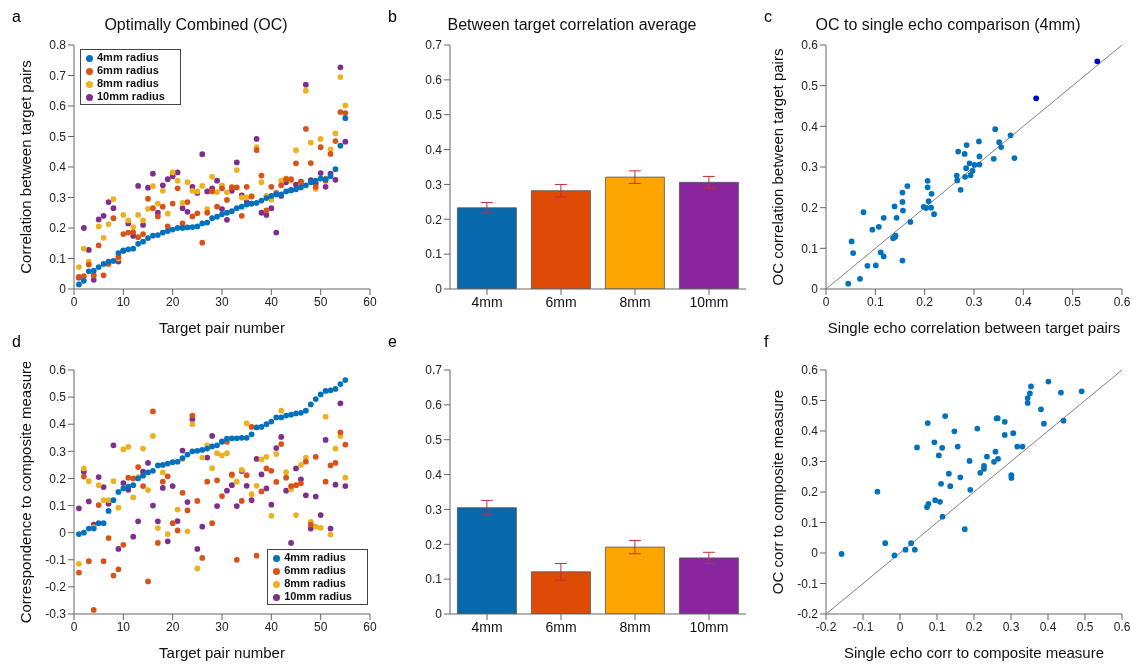 This screenshot has width=1144, height=667. What do you see at coordinates (196, 24) in the screenshot?
I see `chart-title: Optimally Combined (OC)` at bounding box center [196, 24].